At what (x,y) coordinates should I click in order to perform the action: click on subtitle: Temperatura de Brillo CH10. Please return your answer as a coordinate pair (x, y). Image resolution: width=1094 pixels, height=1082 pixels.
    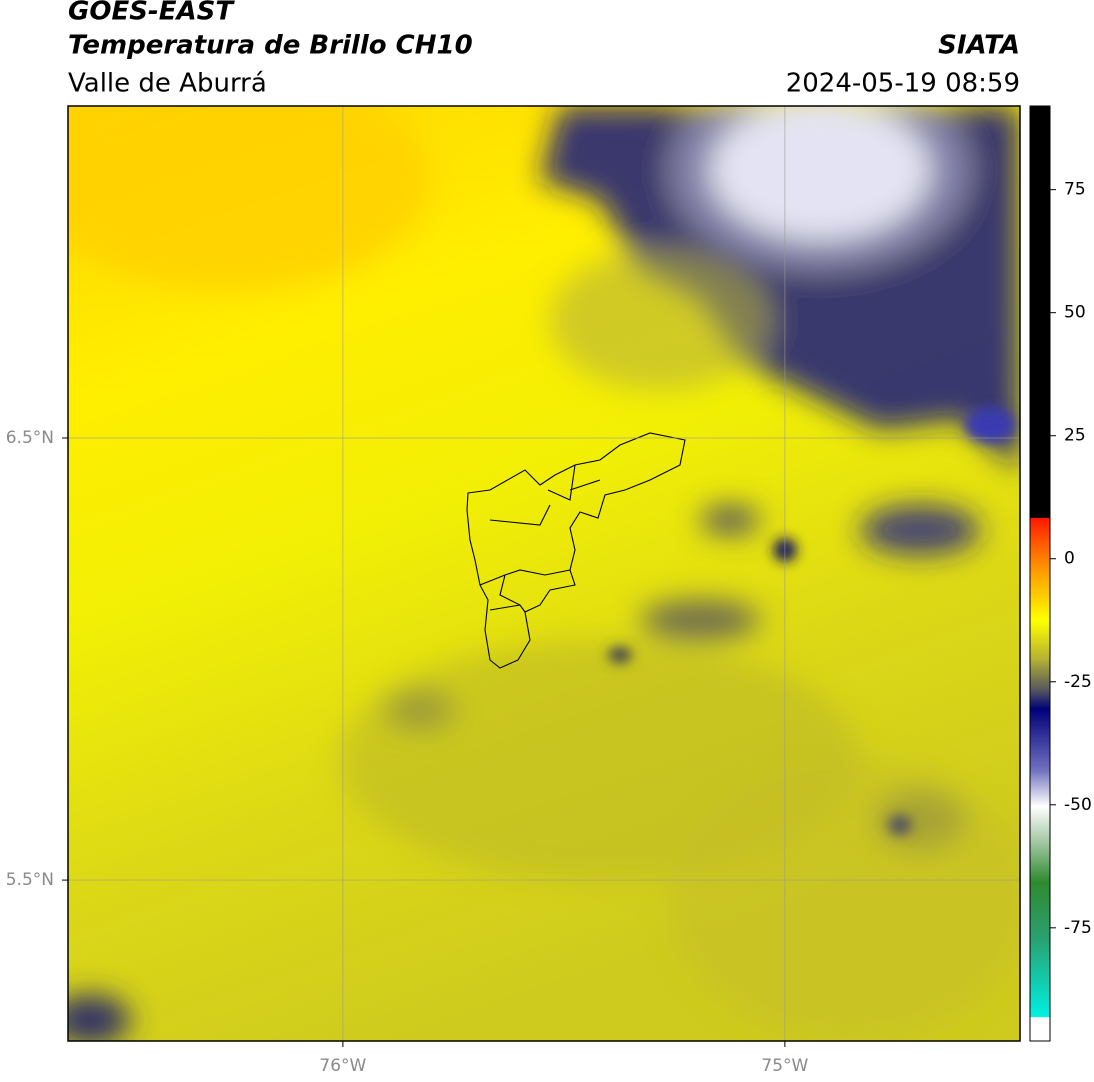
    Looking at the image, I should click on (270, 46).